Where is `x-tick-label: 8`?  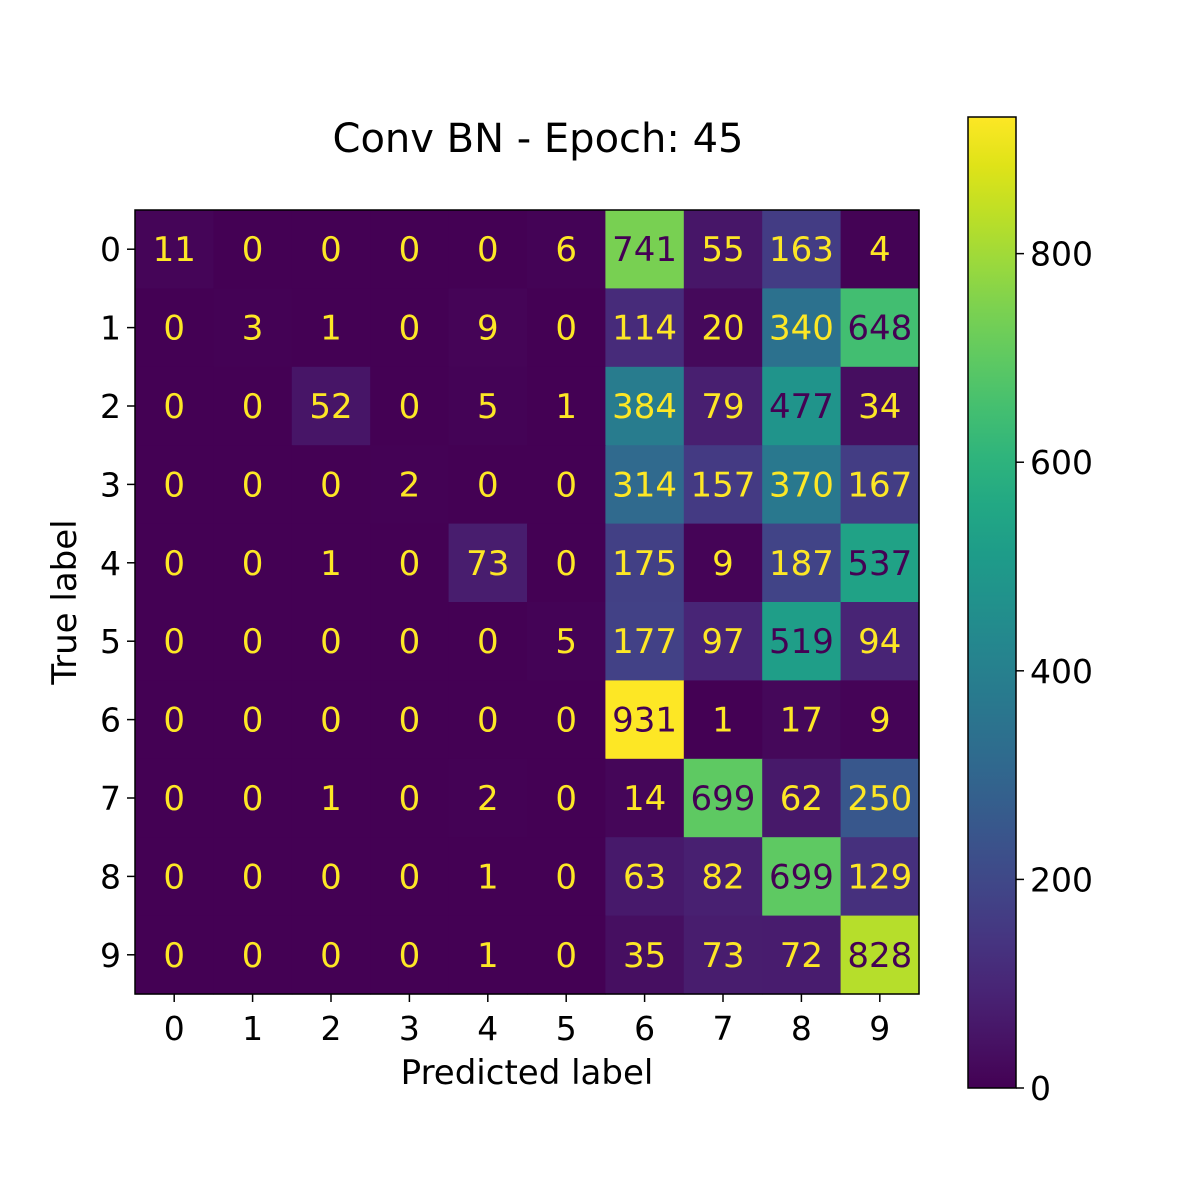 x-tick-label: 8 is located at coordinates (801, 1028).